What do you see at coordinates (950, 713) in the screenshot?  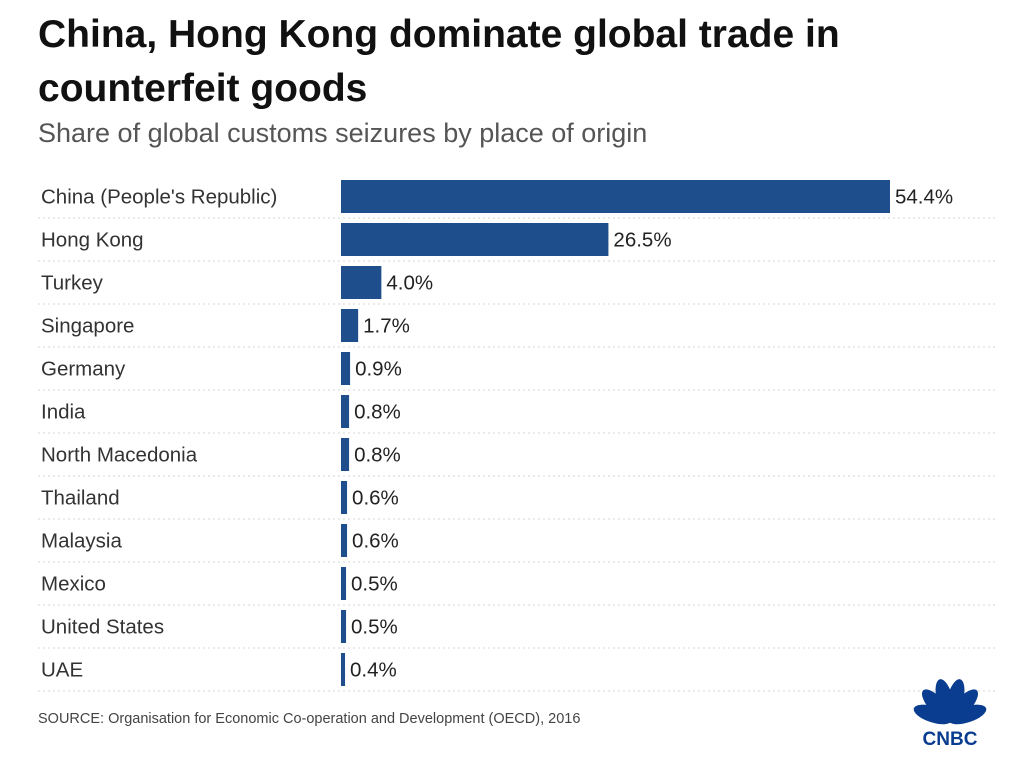 I see `peacock-logo-icon: CNBC` at bounding box center [950, 713].